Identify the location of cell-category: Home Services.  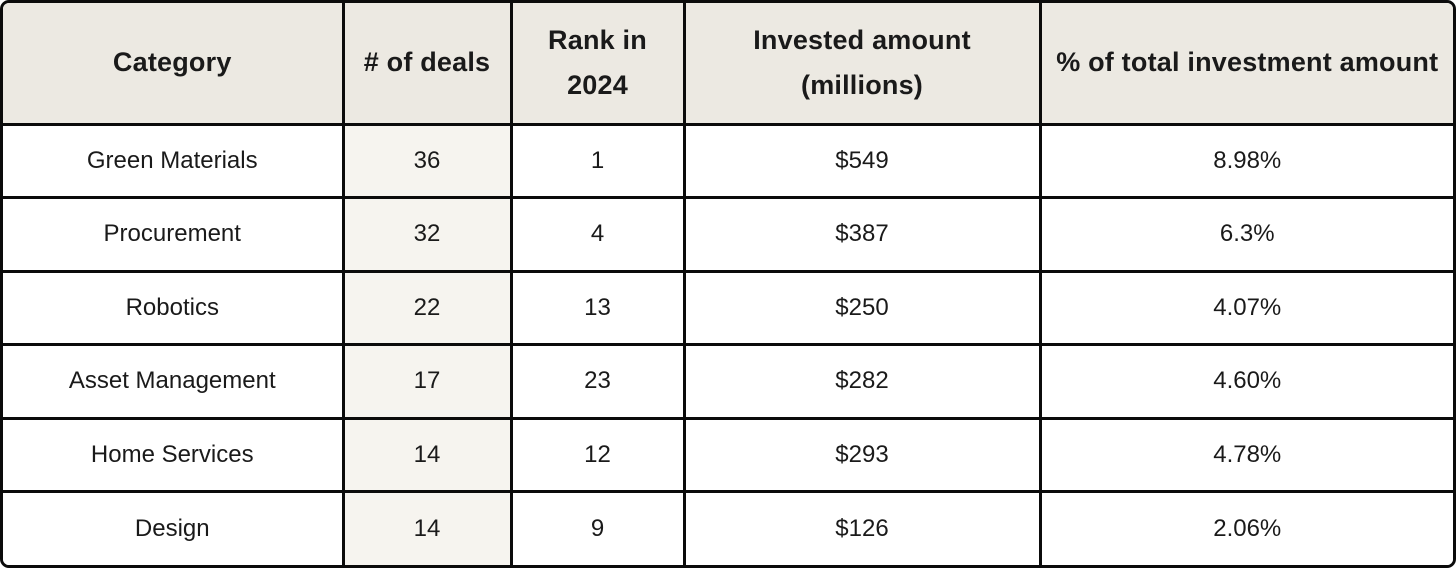
(174, 454).